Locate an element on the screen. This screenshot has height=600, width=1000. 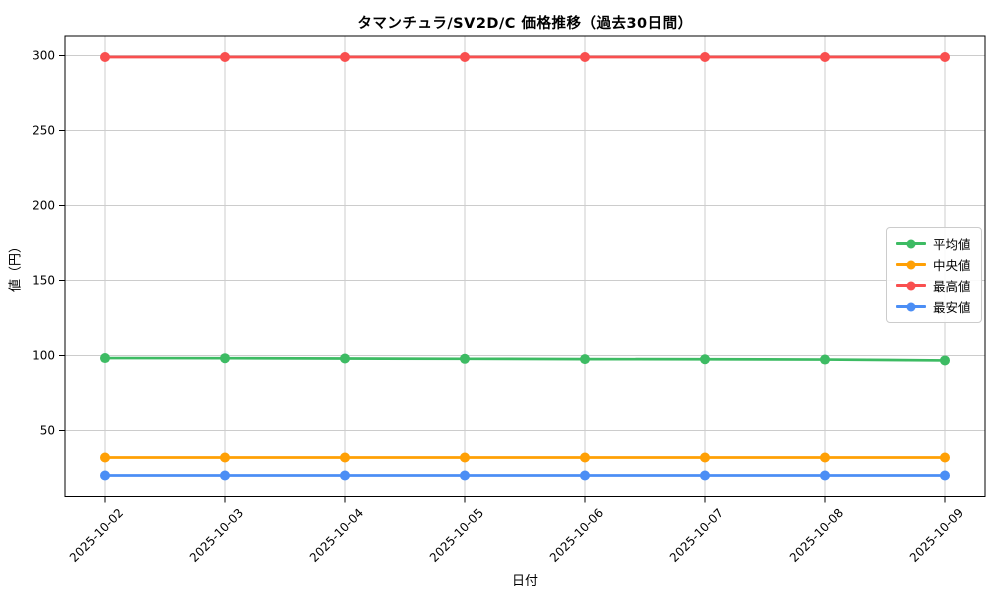
legend: 平均値中央値最高値最安値 is located at coordinates (934, 275).